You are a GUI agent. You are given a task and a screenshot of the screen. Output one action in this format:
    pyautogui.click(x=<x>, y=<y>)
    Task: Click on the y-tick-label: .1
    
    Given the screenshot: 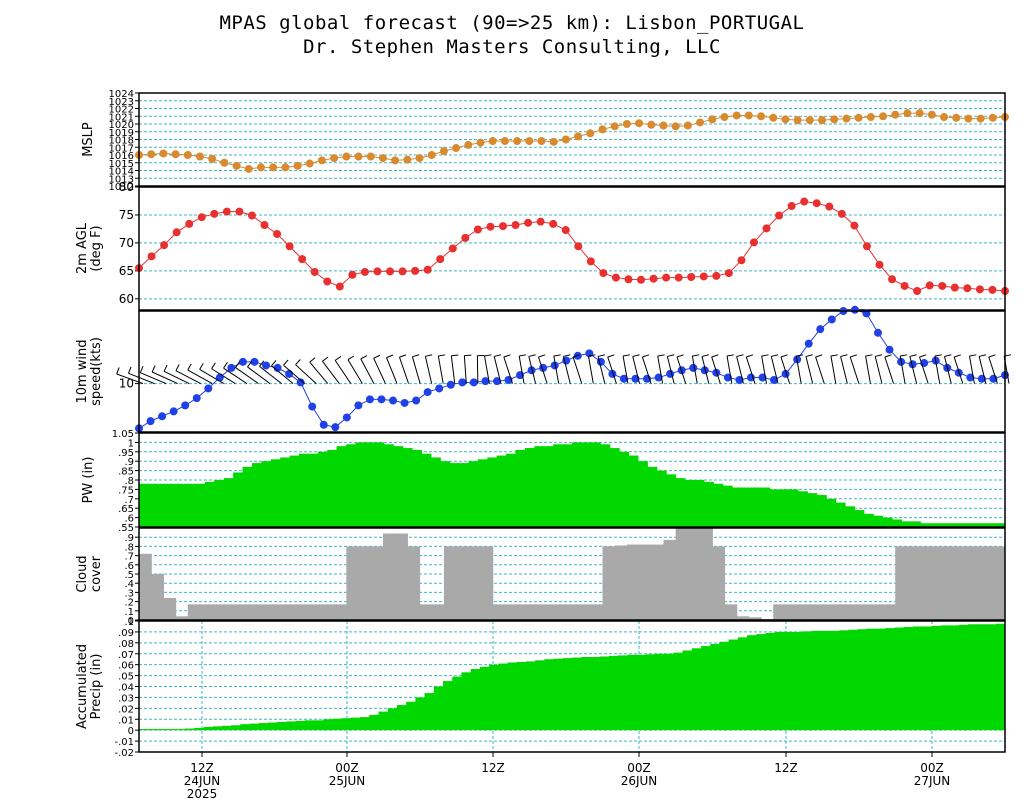 What is the action you would take?
    pyautogui.click(x=129, y=612)
    